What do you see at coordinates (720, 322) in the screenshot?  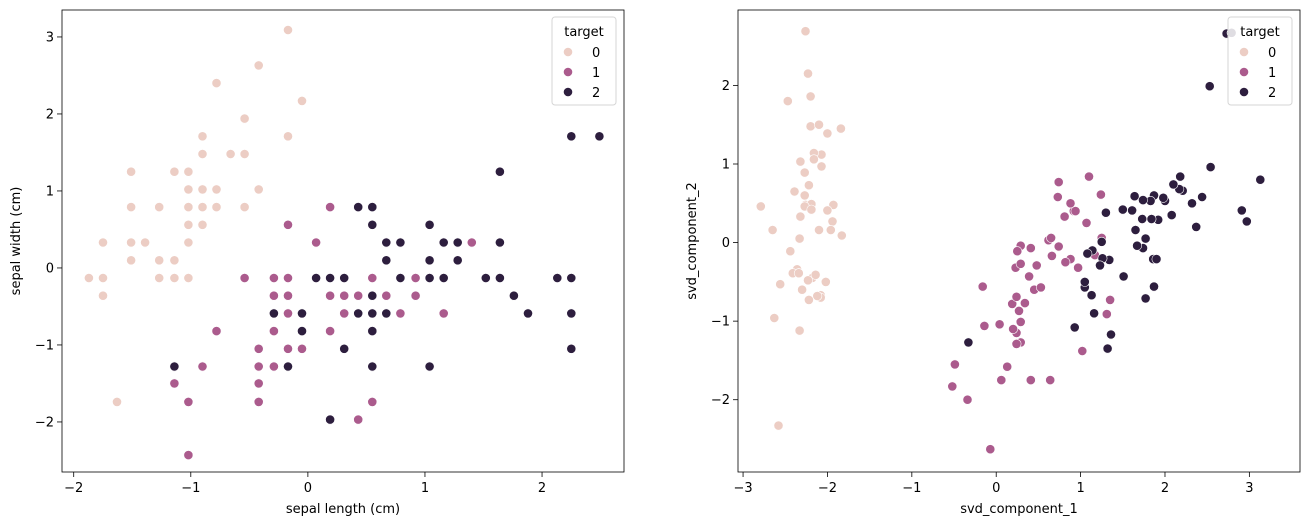 I see `y-tick-label: −1` at bounding box center [720, 322].